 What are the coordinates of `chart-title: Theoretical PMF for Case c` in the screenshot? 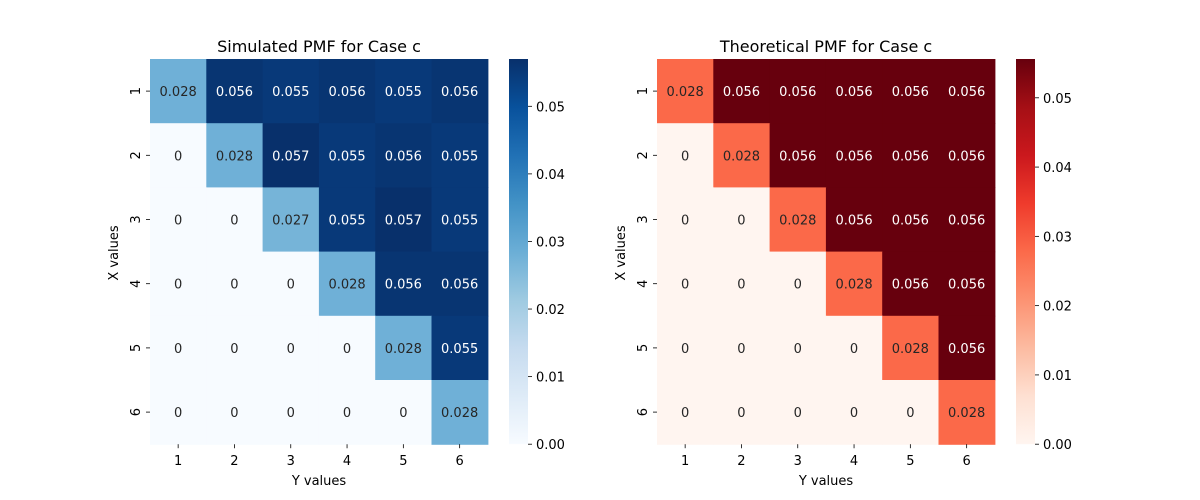 It's located at (825, 46).